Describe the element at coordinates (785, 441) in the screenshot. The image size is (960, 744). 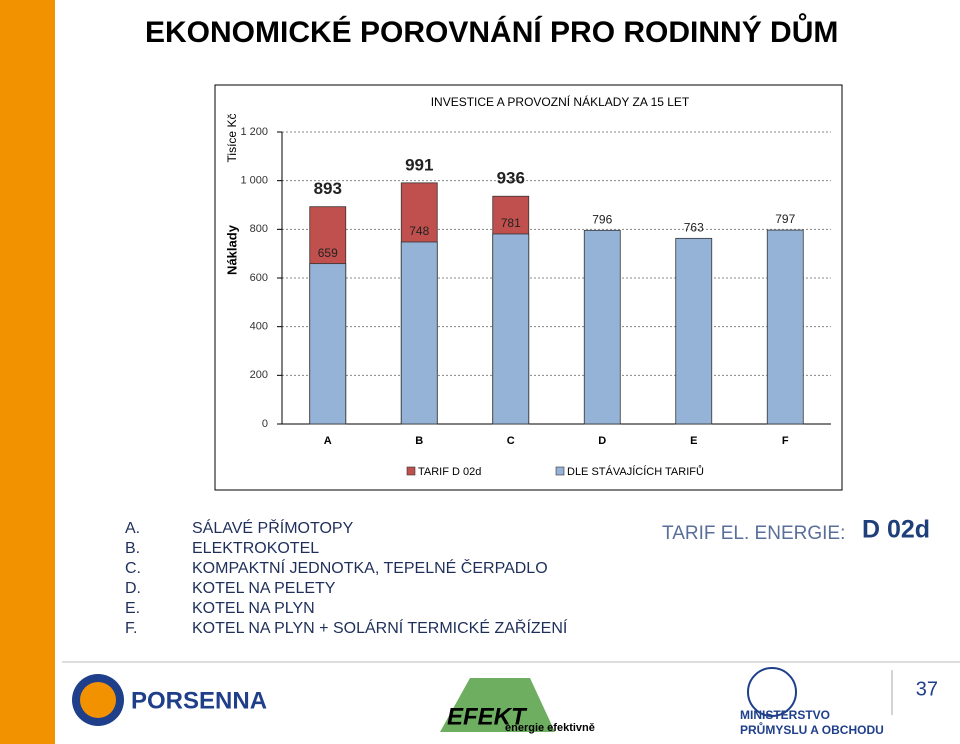
I see `x-tick-label: F` at that location.